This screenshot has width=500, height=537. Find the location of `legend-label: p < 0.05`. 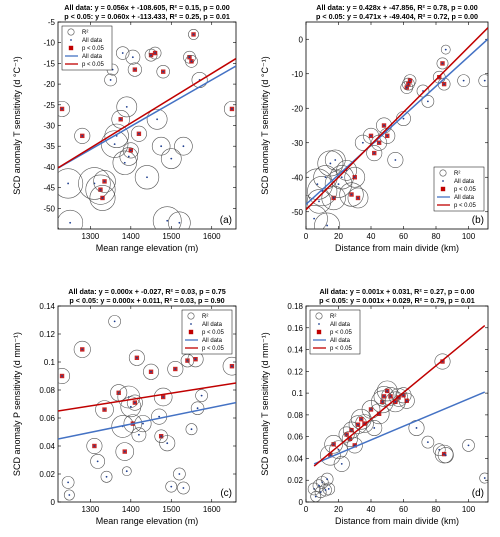

legend-label: p < 0.05 is located at coordinates (341, 349).